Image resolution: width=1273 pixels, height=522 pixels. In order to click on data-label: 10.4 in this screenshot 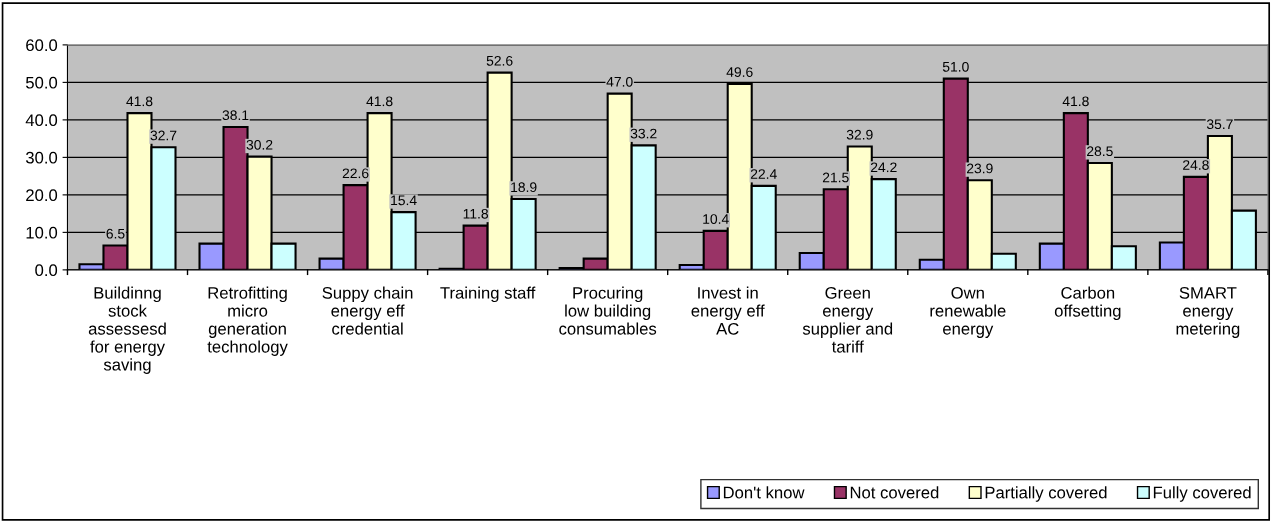, I will do `click(716, 219)`.